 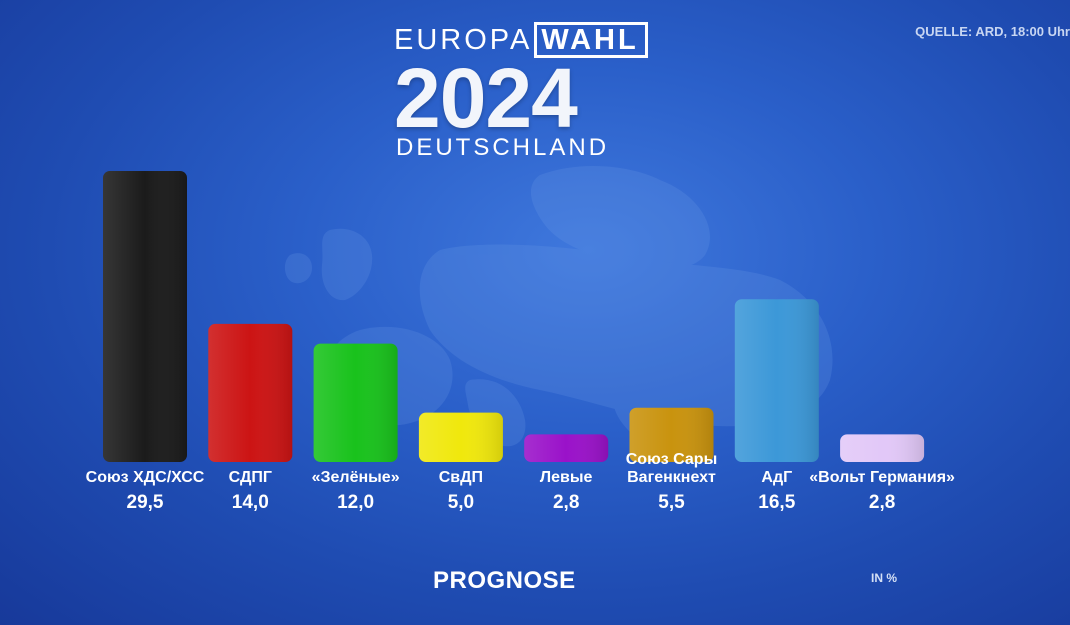 What do you see at coordinates (486, 98) in the screenshot?
I see `logo-year: 2024` at bounding box center [486, 98].